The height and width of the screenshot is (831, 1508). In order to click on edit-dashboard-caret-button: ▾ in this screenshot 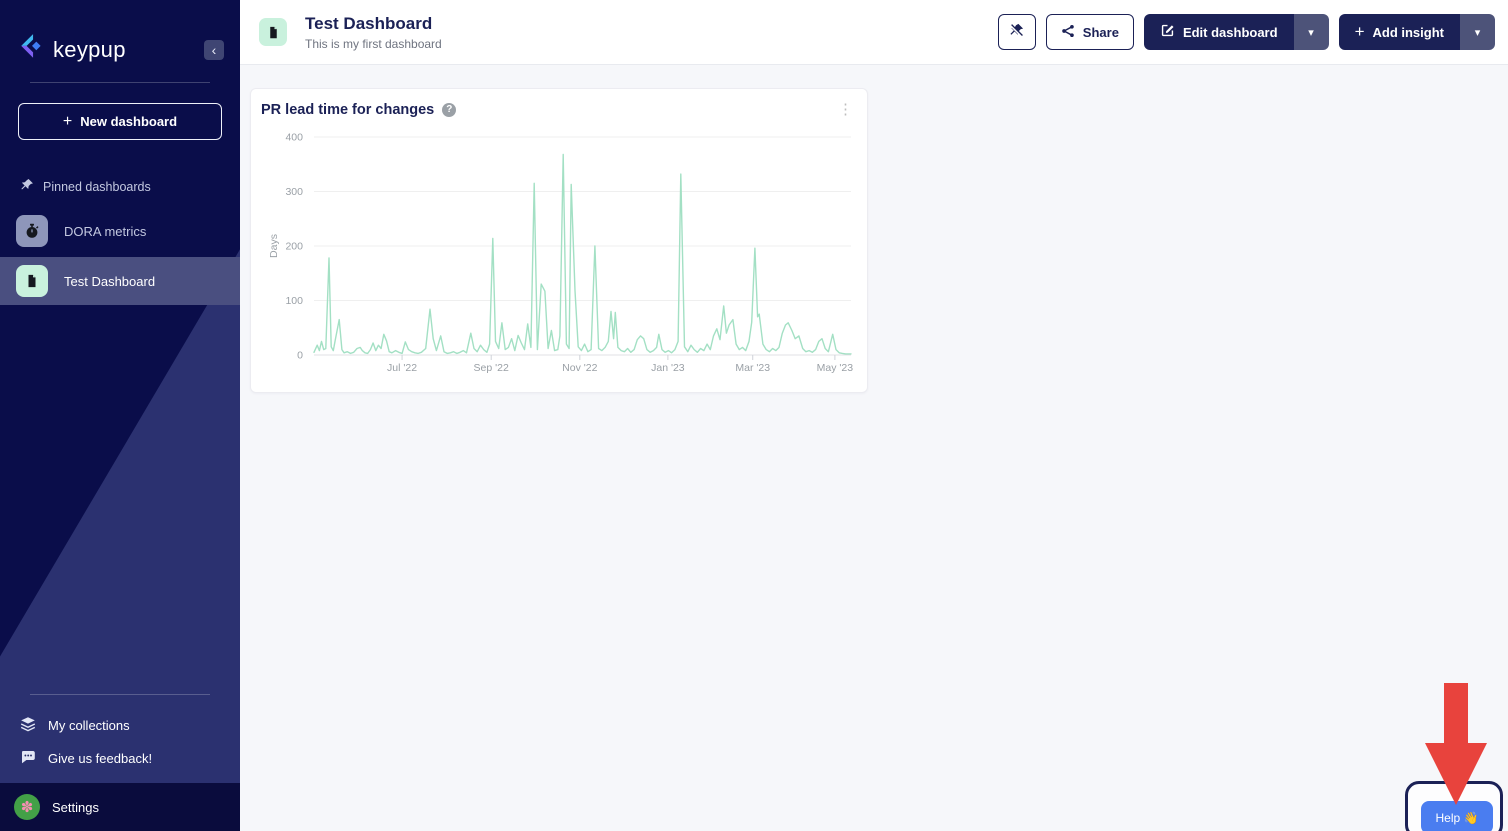, I will do `click(1311, 32)`.